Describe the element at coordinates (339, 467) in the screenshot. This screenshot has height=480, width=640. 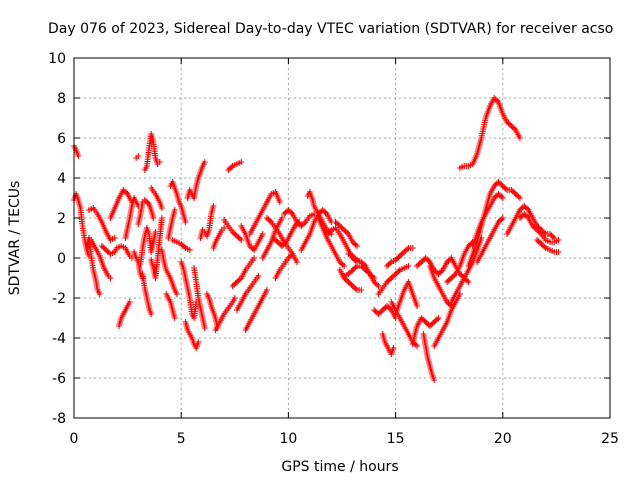
I see `x-axis-label: GPS time / hours` at that location.